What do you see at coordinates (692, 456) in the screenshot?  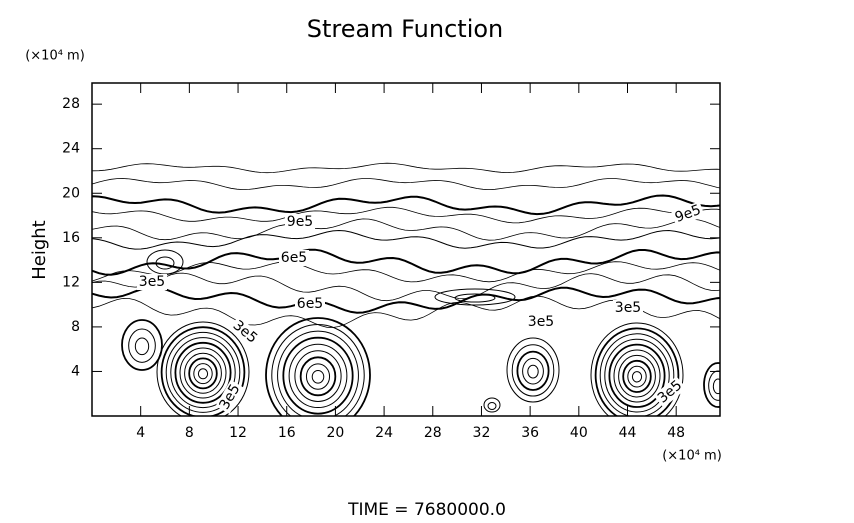 I see `x-unit: (×10⁴ m)` at bounding box center [692, 456].